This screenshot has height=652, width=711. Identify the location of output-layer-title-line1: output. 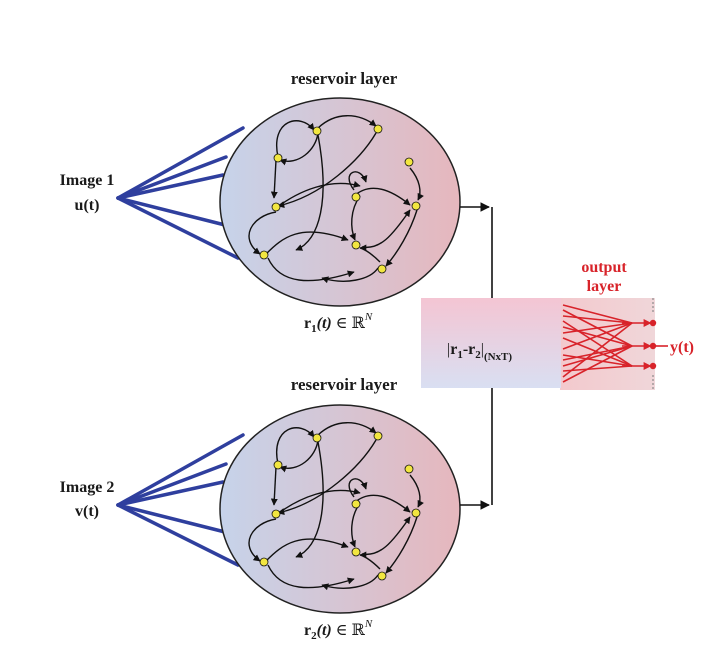
(604, 267).